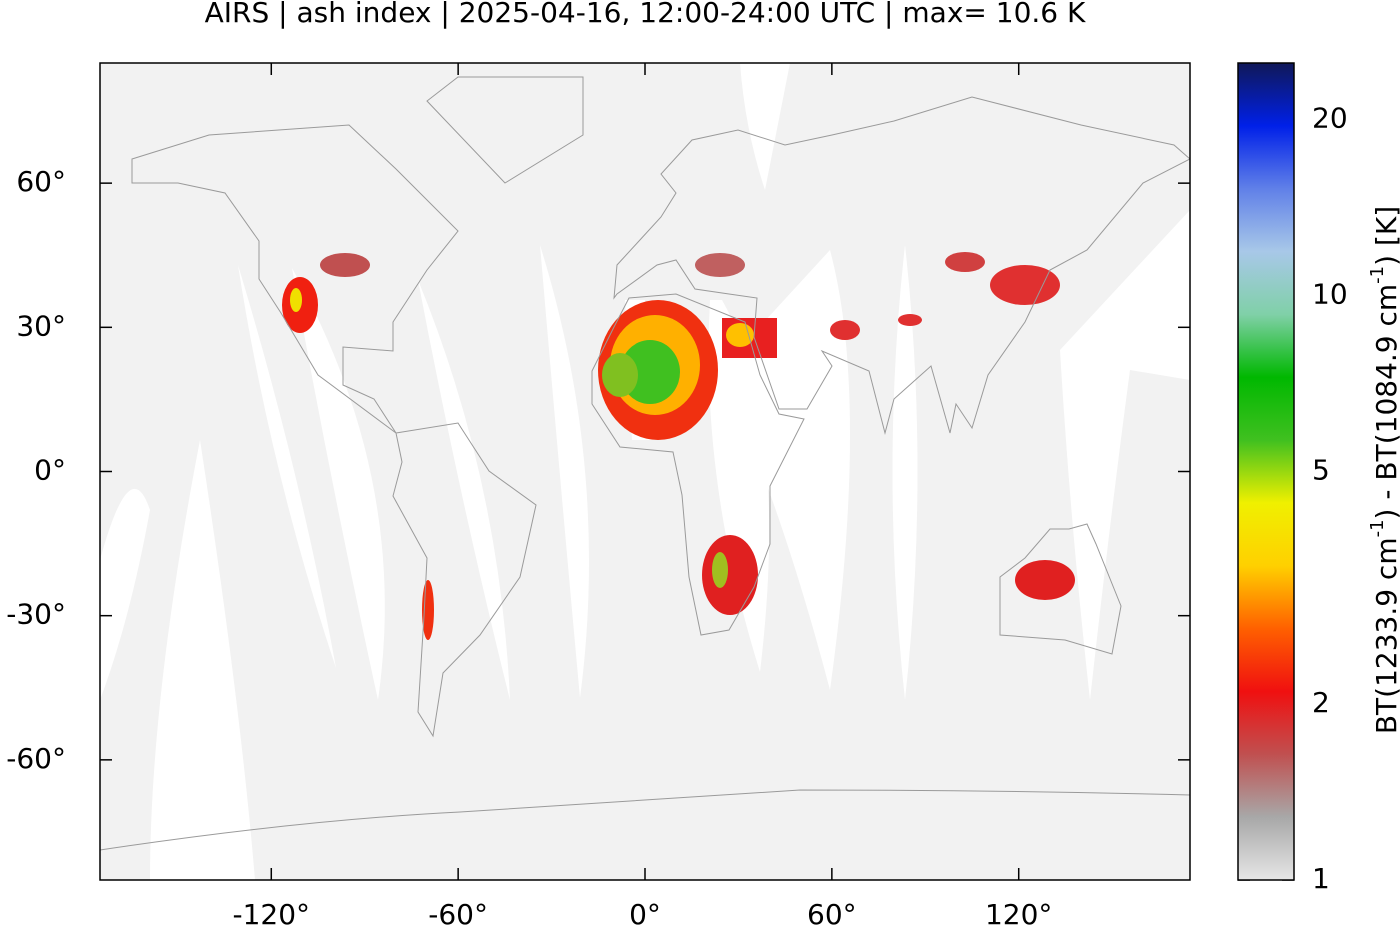  What do you see at coordinates (41, 325) in the screenshot?
I see `y-tick-label: 30°` at bounding box center [41, 325].